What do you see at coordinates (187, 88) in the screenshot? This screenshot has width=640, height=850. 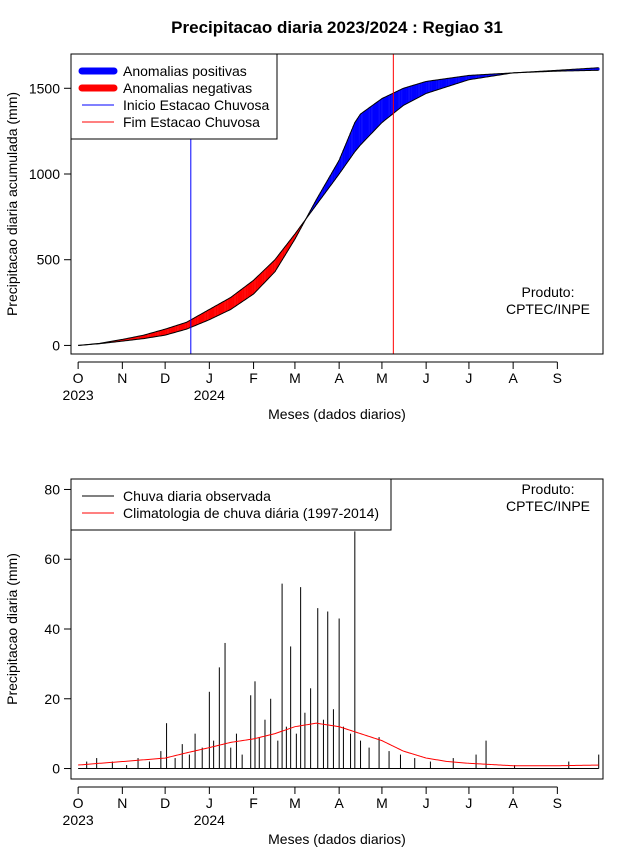 I see `legend-label-negative: Anomalias negativas` at bounding box center [187, 88].